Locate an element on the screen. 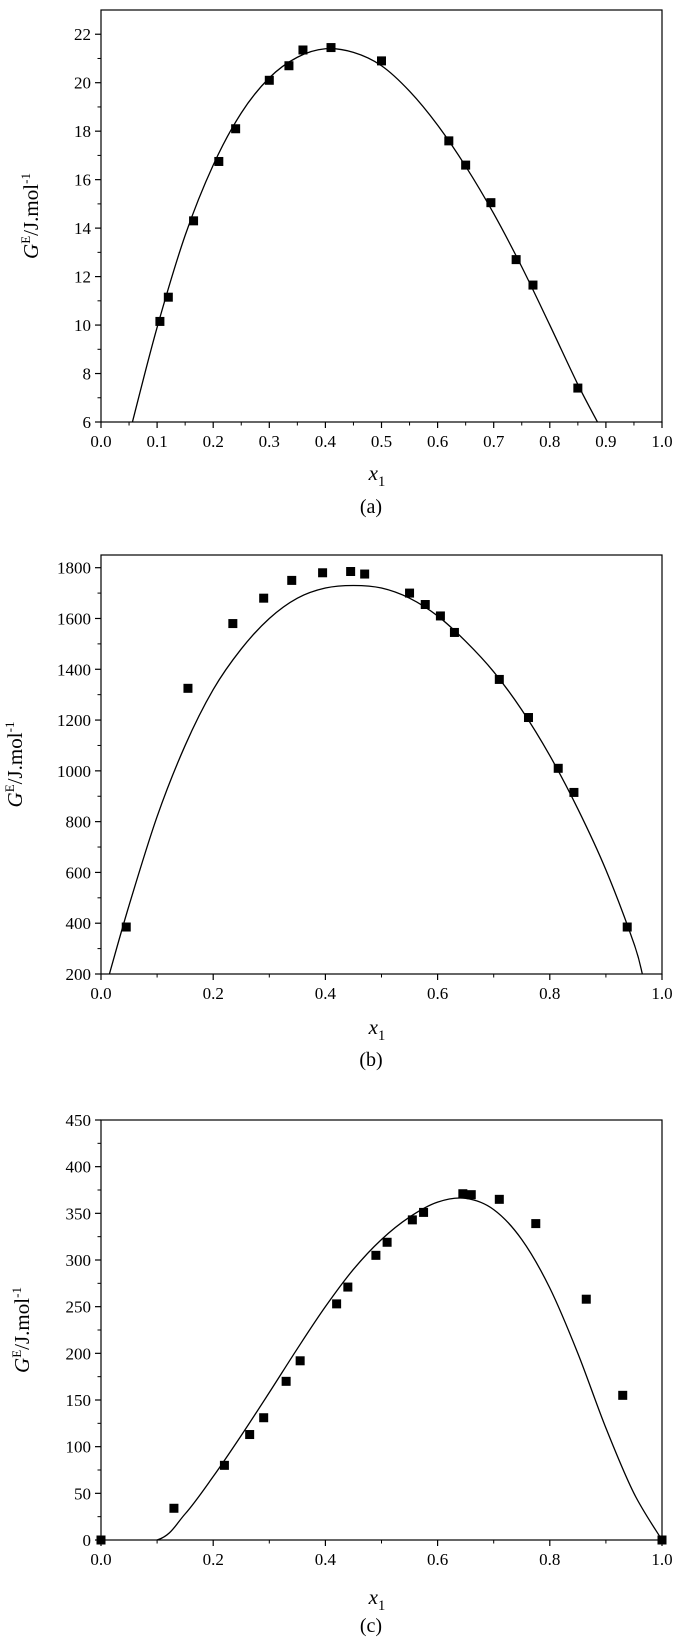 The image size is (685, 1642). y-tick-label: 50 is located at coordinates (82, 1493).